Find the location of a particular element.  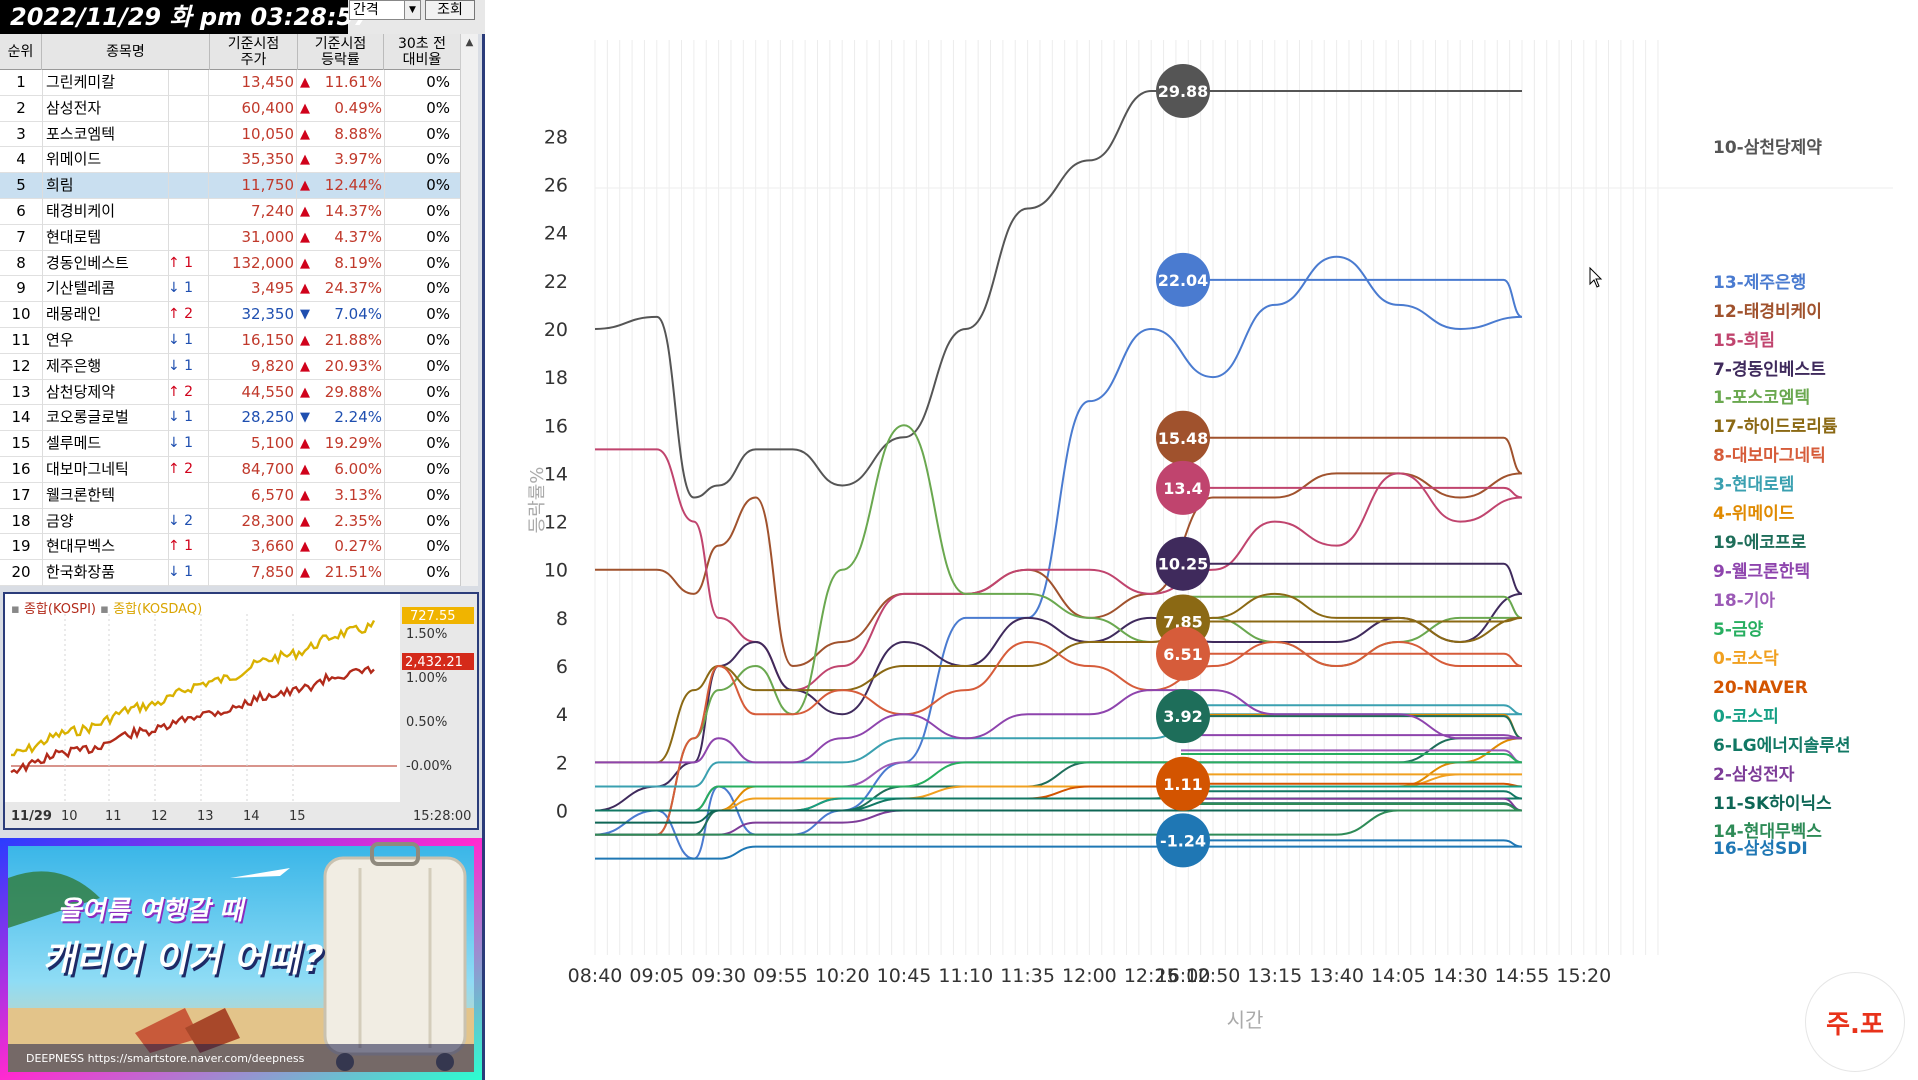

rate-cell: 3.13% is located at coordinates (358, 494).